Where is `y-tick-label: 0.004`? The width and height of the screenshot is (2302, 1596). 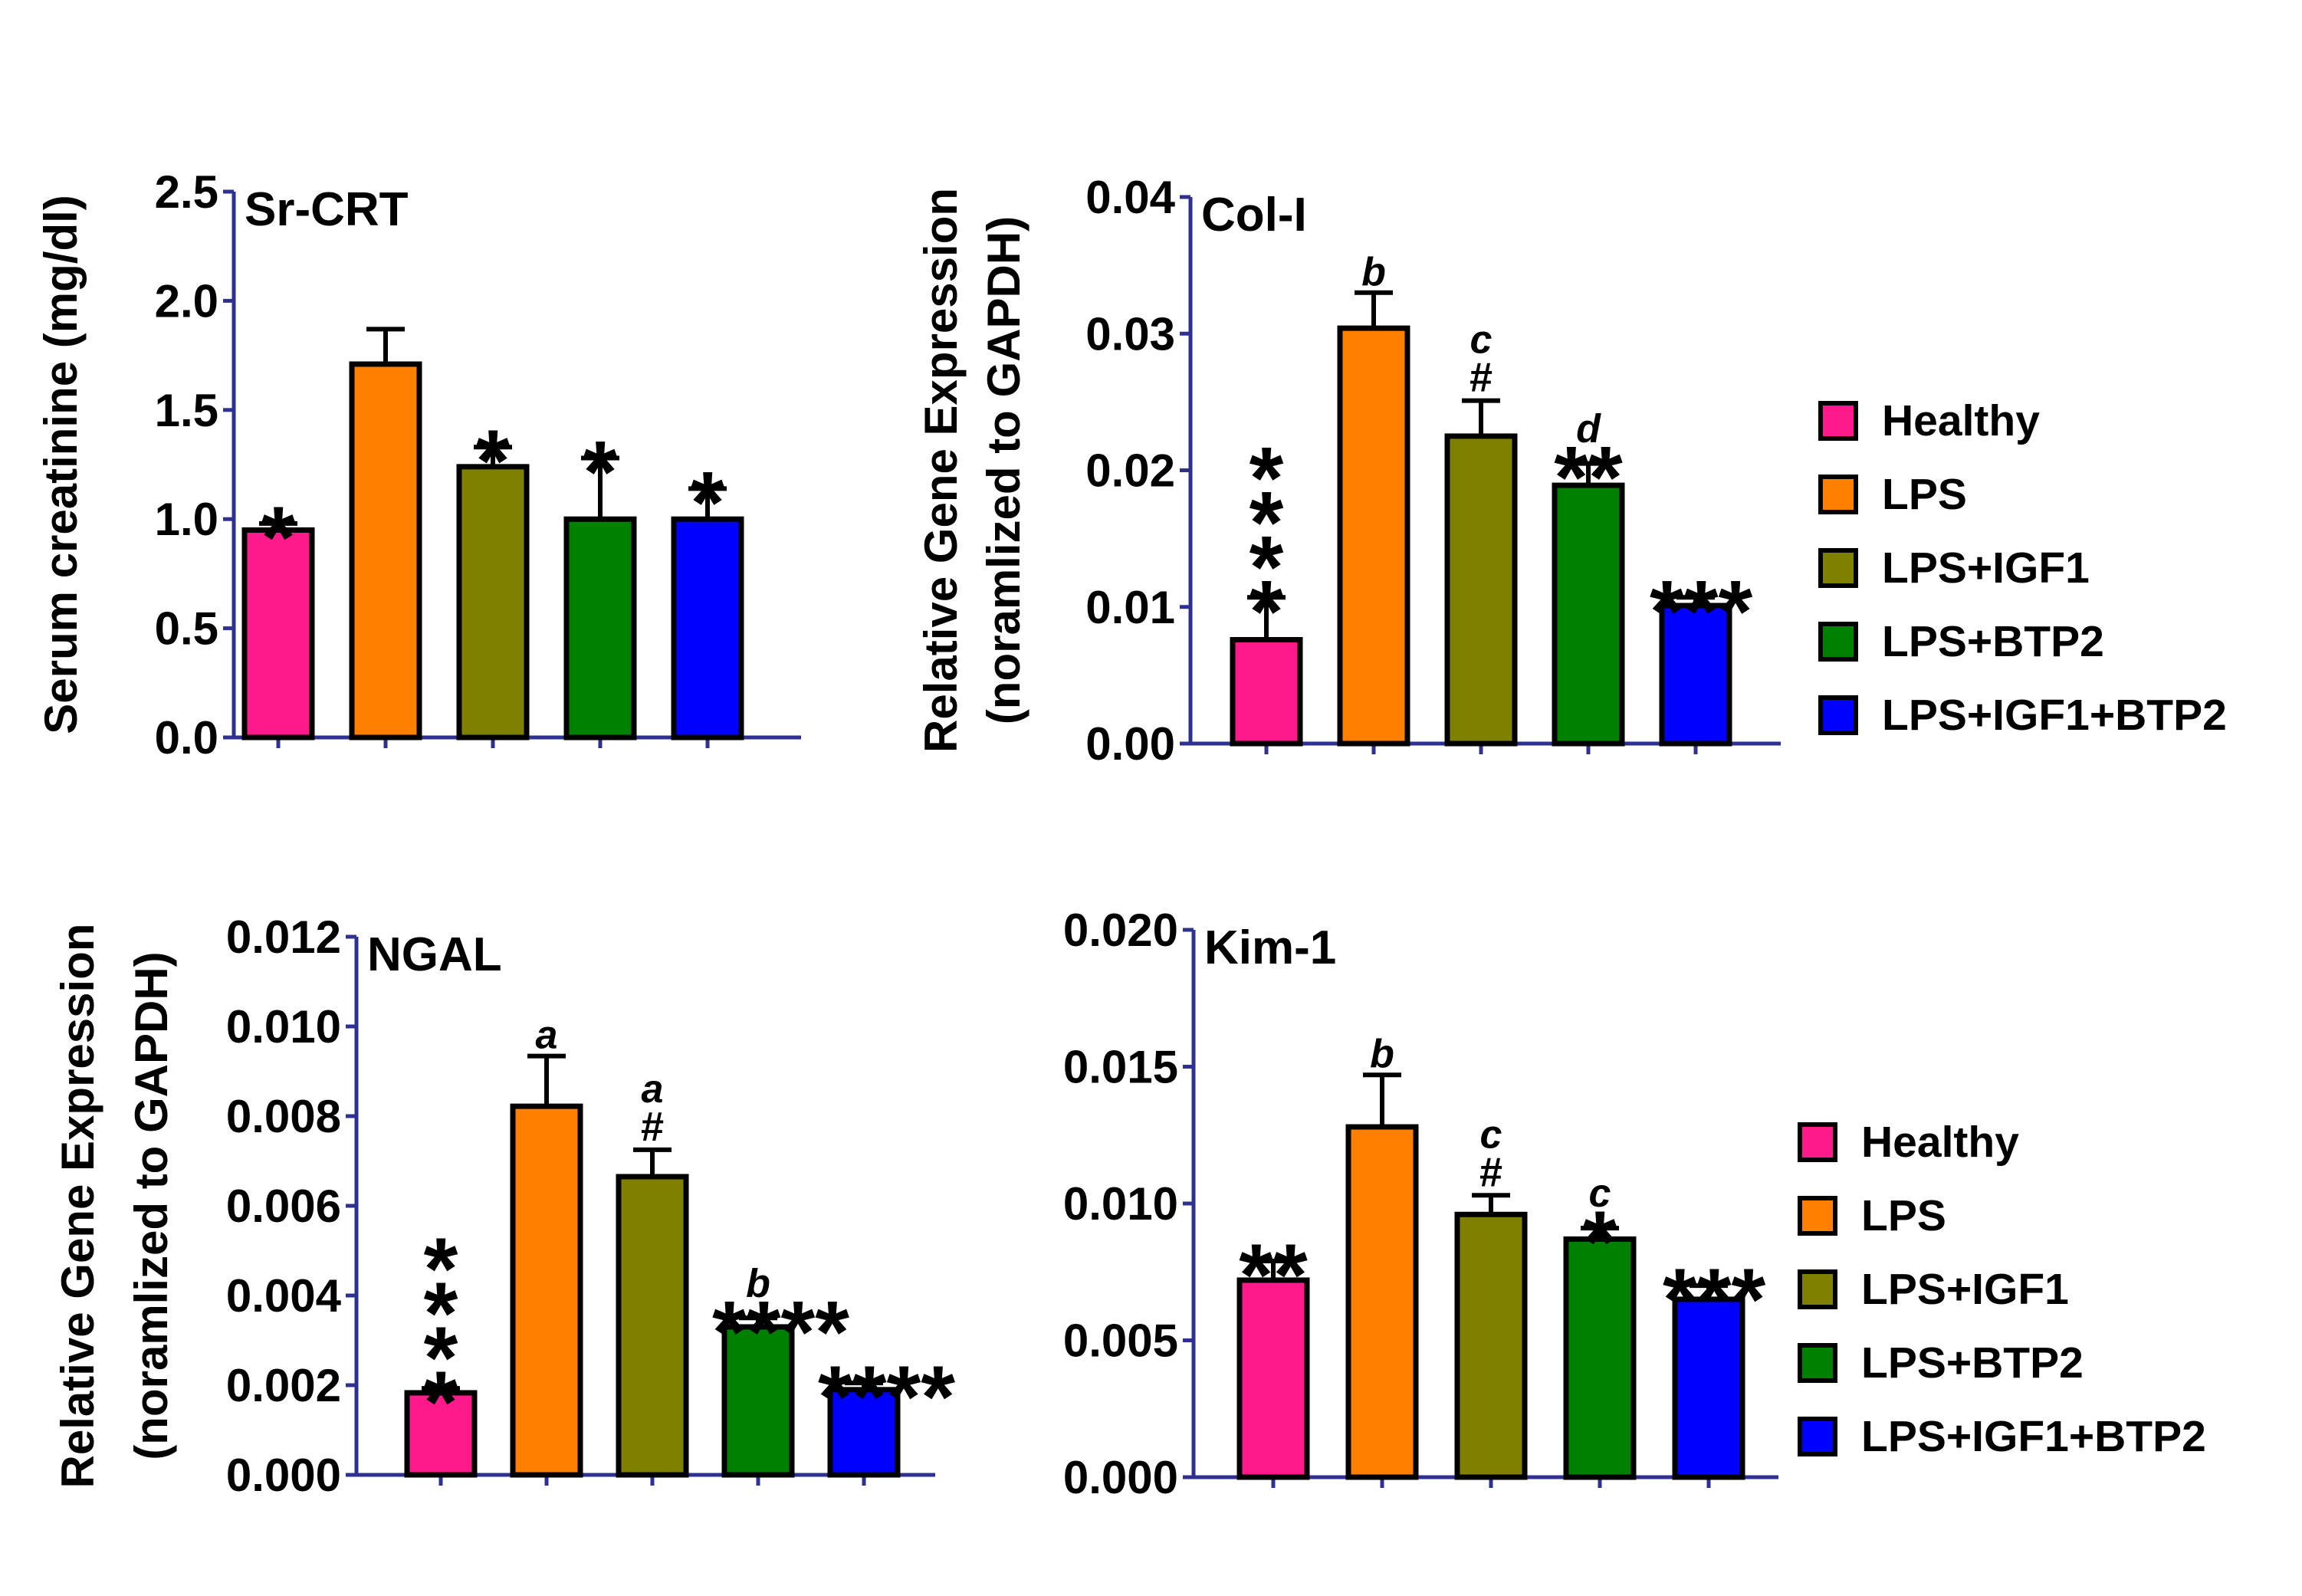
y-tick-label: 0.004 is located at coordinates (284, 1296).